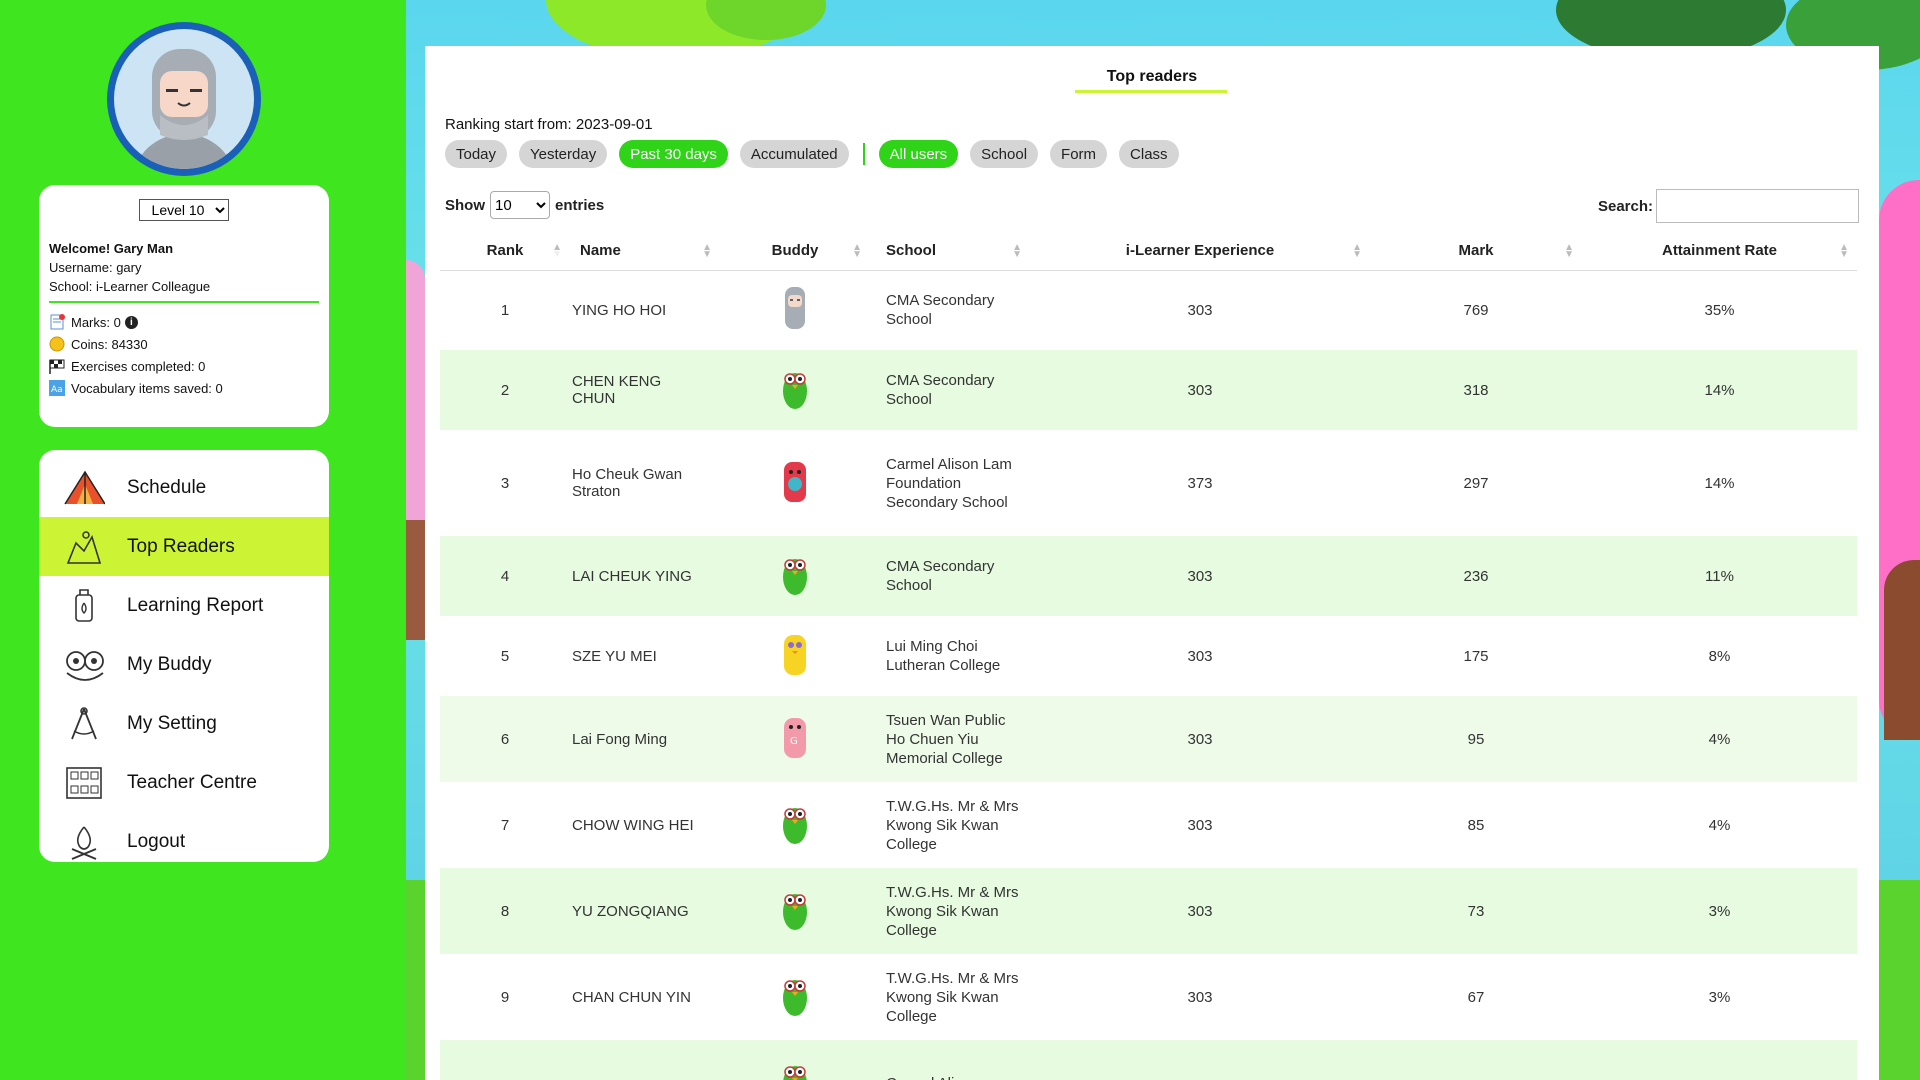 The height and width of the screenshot is (1080, 1920). Describe the element at coordinates (863, 154) in the screenshot. I see `filter-separator` at that location.